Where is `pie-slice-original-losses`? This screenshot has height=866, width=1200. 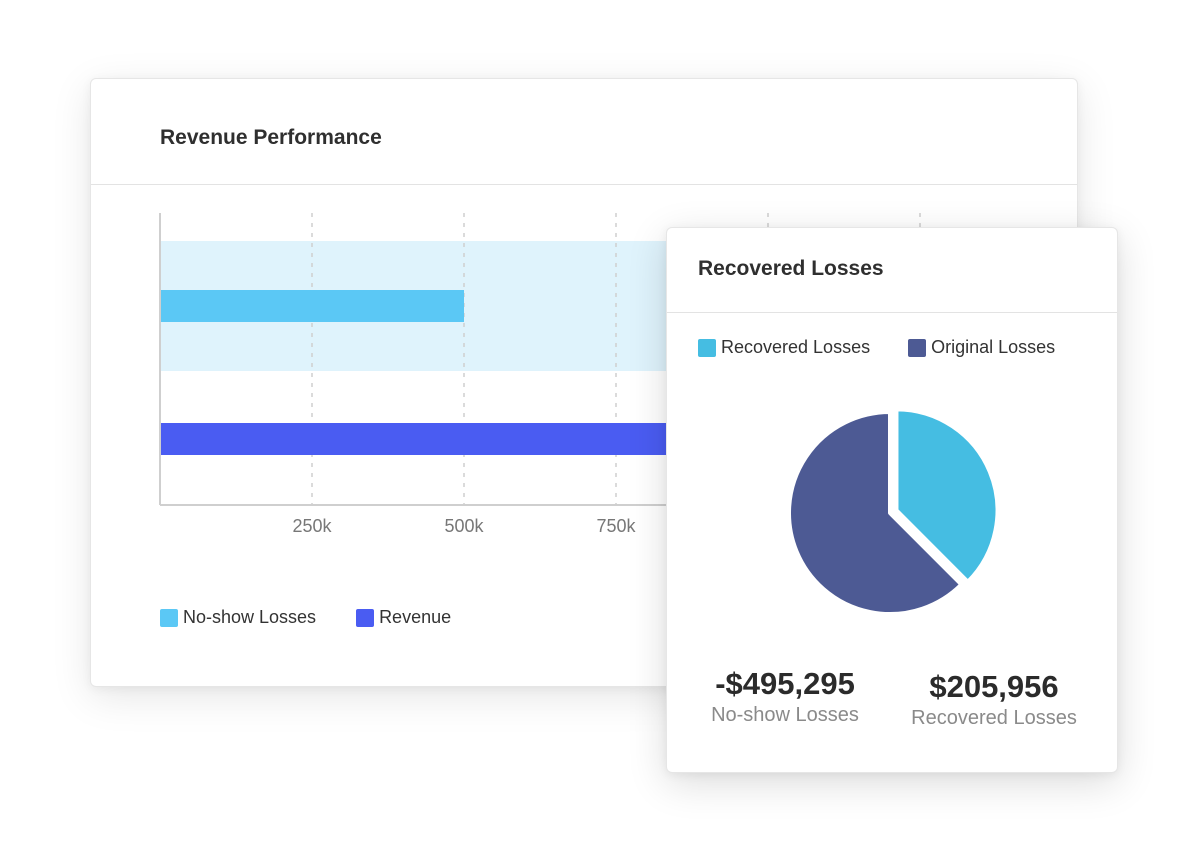
pie-slice-original-losses is located at coordinates (875, 513).